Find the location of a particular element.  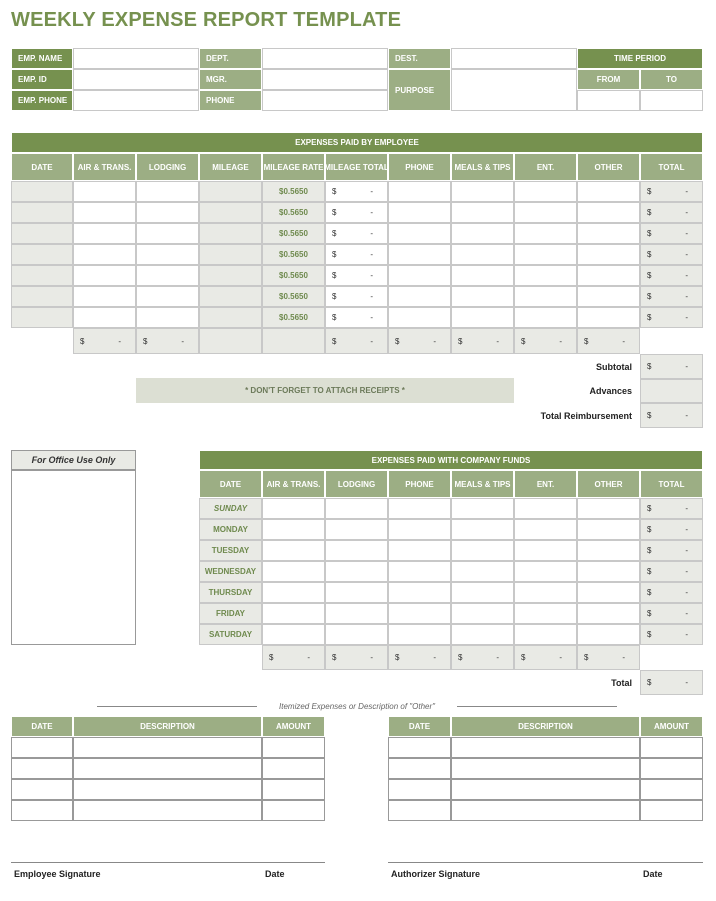

emp-id-field is located at coordinates (136, 79).